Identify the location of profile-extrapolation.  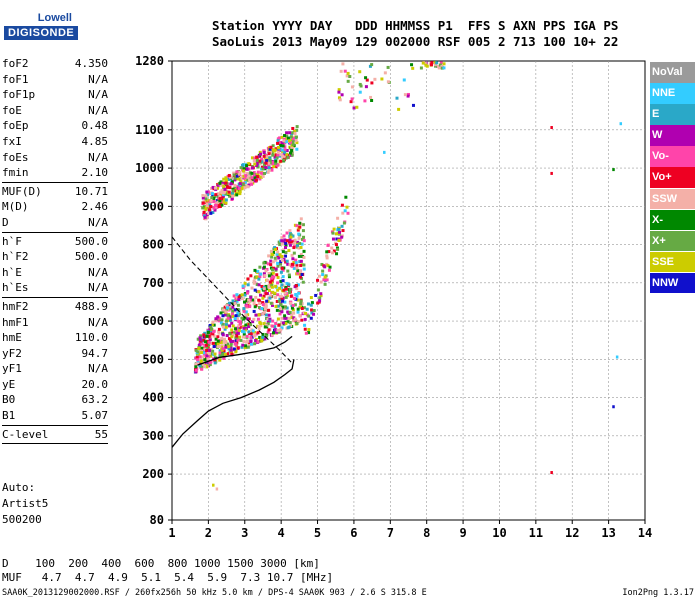
(232, 300).